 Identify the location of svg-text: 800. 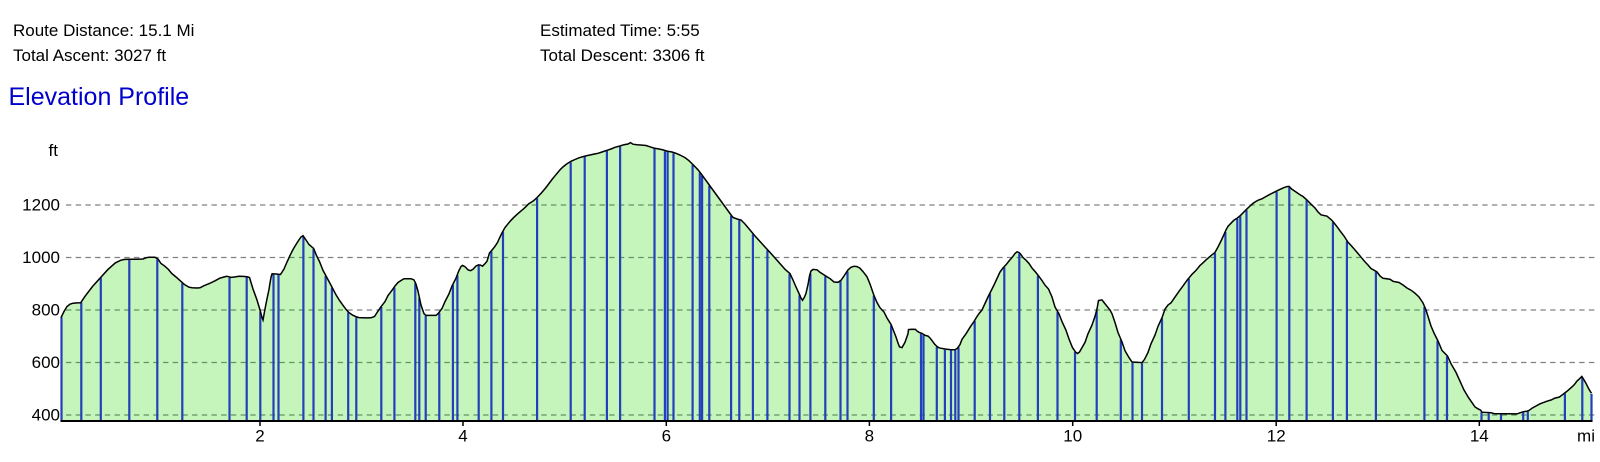
(46, 310).